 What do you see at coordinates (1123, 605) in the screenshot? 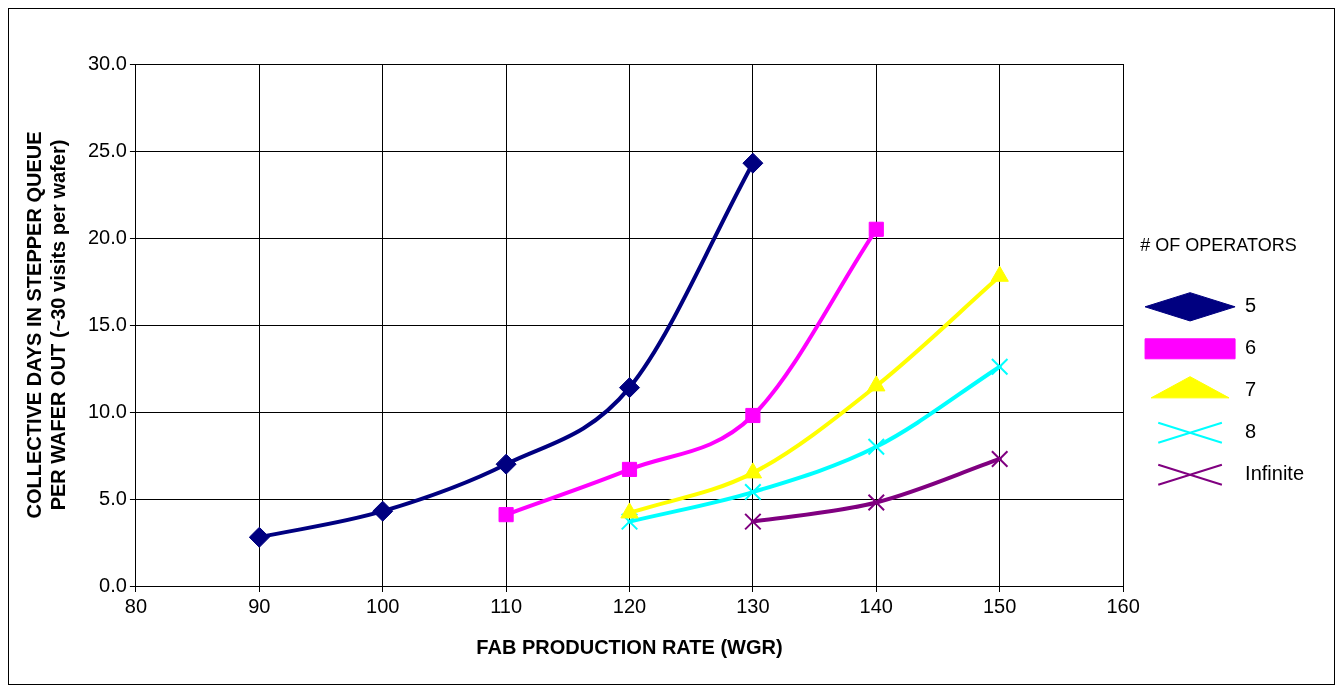
I see `x-tick-label: 160` at bounding box center [1123, 605].